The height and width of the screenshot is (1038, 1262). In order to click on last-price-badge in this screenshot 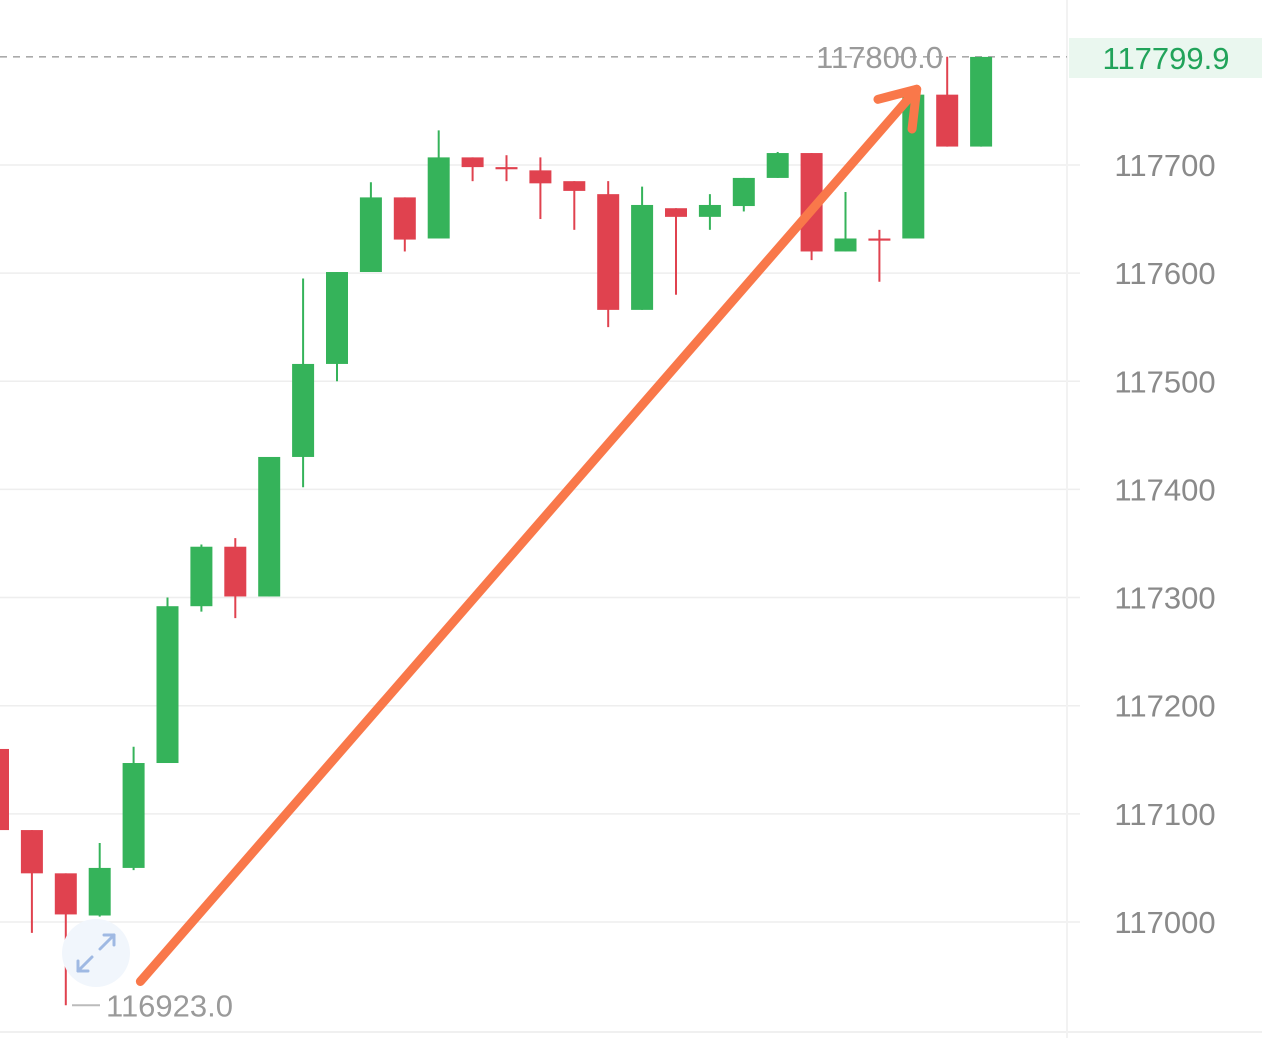, I will do `click(1165, 58)`.